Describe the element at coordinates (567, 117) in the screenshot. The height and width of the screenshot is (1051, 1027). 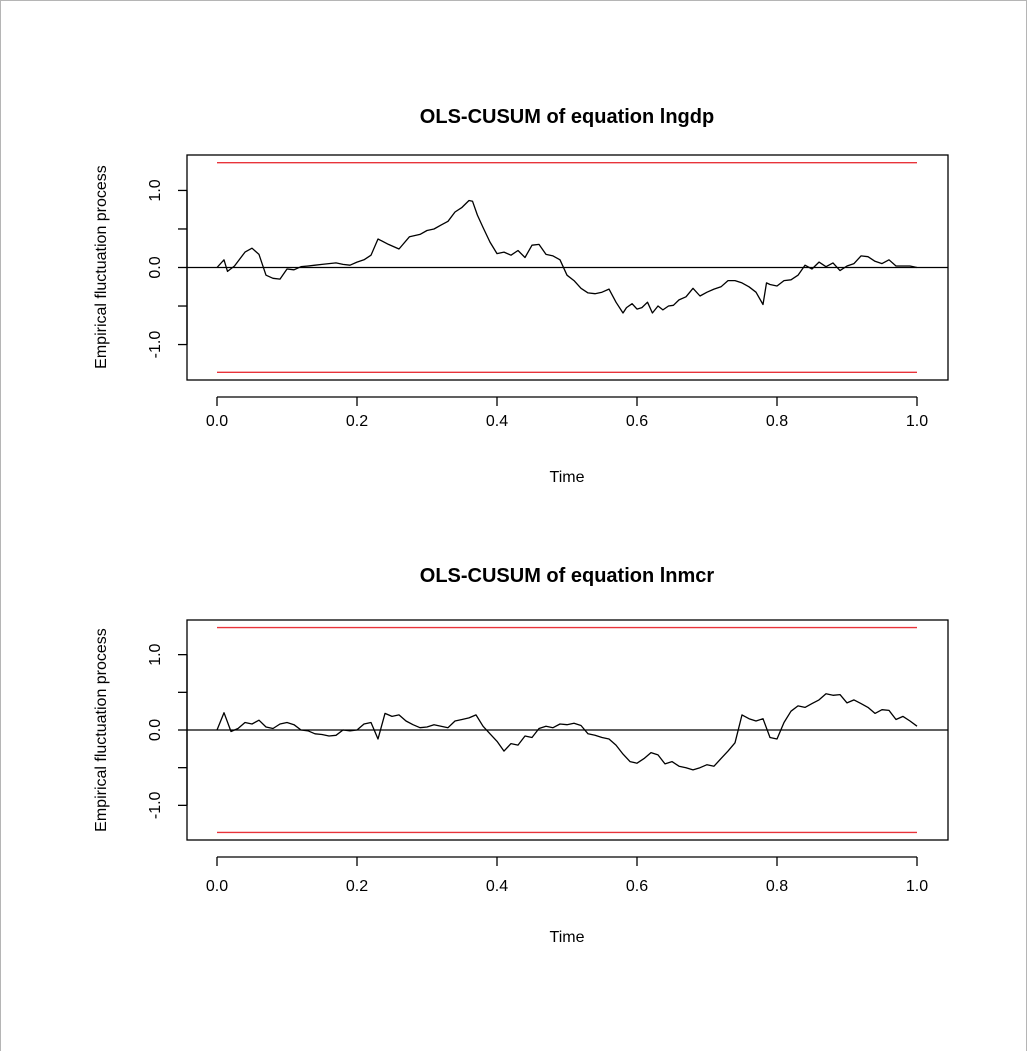
I see `chart-title: OLS-CUSUM of equation lngdp` at that location.